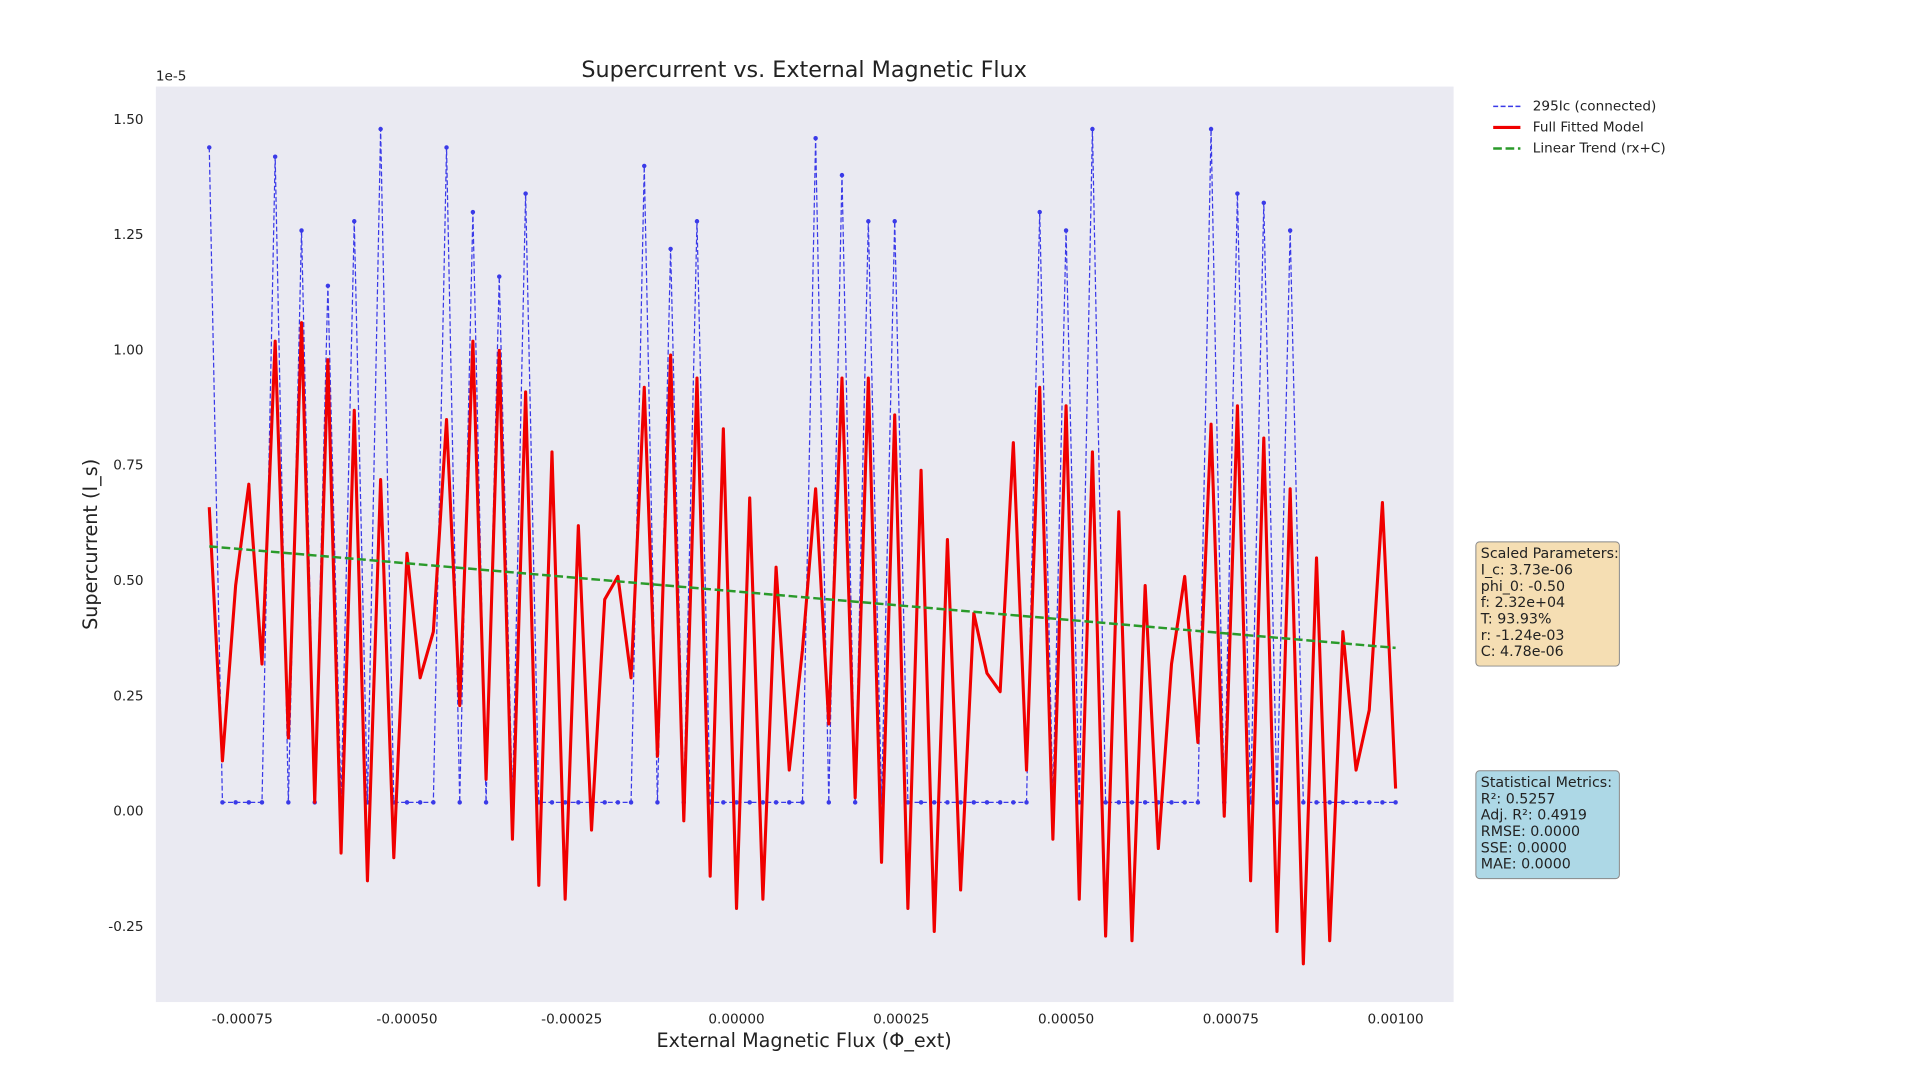 Image resolution: width=1920 pixels, height=1080 pixels. Describe the element at coordinates (1066, 1019) in the screenshot. I see `x-tick-label: 0.00050` at that location.